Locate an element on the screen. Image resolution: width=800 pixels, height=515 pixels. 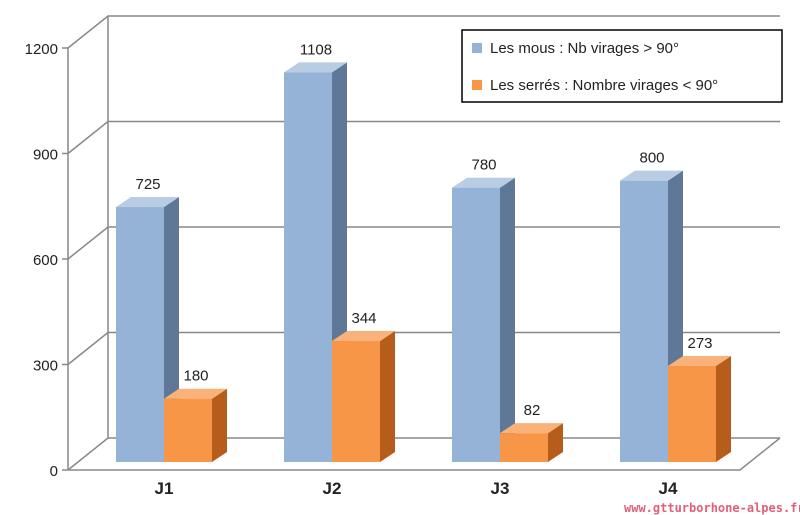
watermark: www.gtturborhone-alpes.fr is located at coordinates (712, 508).